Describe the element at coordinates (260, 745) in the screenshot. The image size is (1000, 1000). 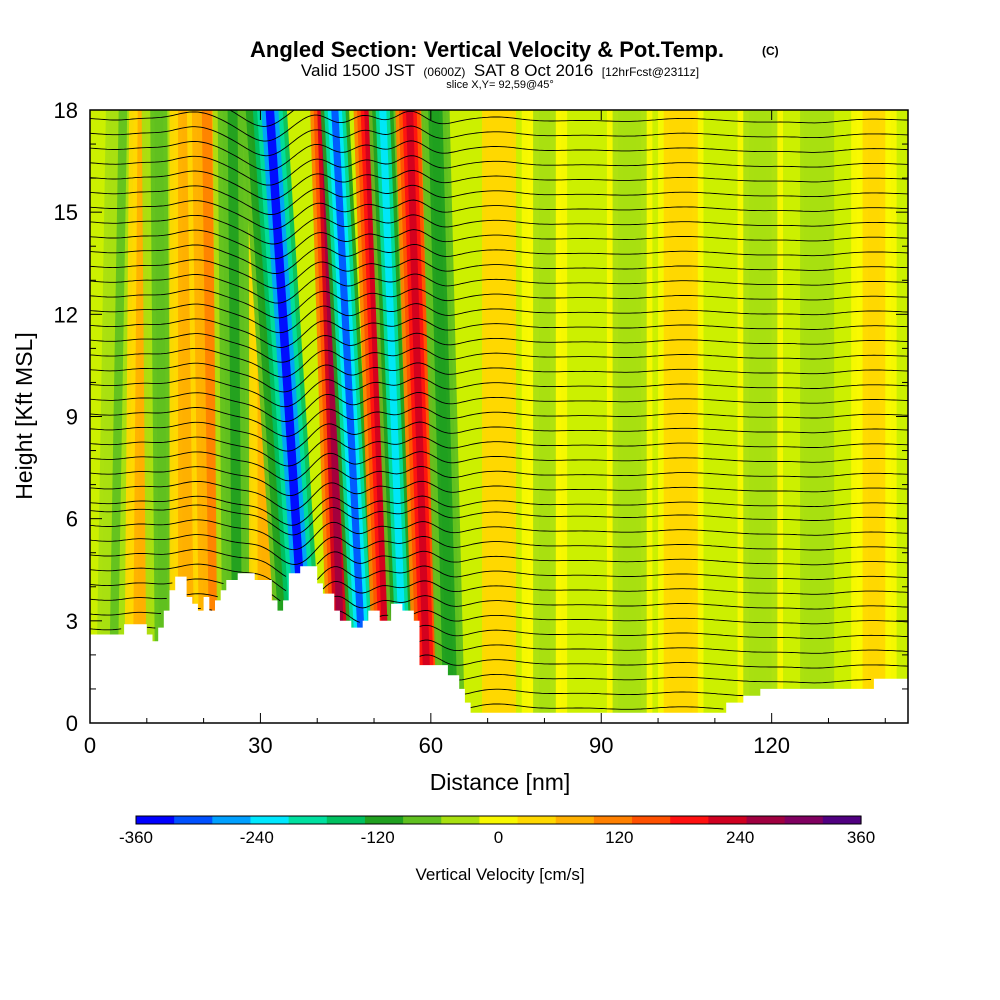
I see `x-tick-label: 30` at that location.